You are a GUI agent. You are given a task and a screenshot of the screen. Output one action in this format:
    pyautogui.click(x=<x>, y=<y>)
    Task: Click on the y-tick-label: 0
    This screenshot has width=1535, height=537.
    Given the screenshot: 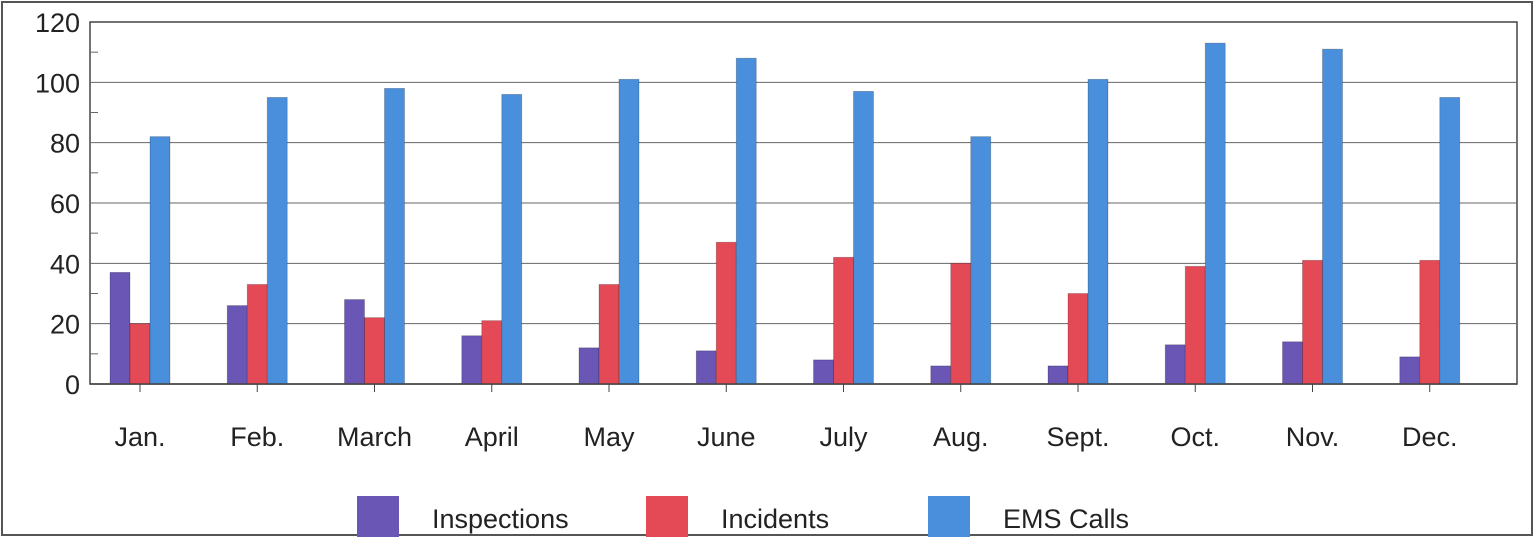 What is the action you would take?
    pyautogui.click(x=72, y=385)
    